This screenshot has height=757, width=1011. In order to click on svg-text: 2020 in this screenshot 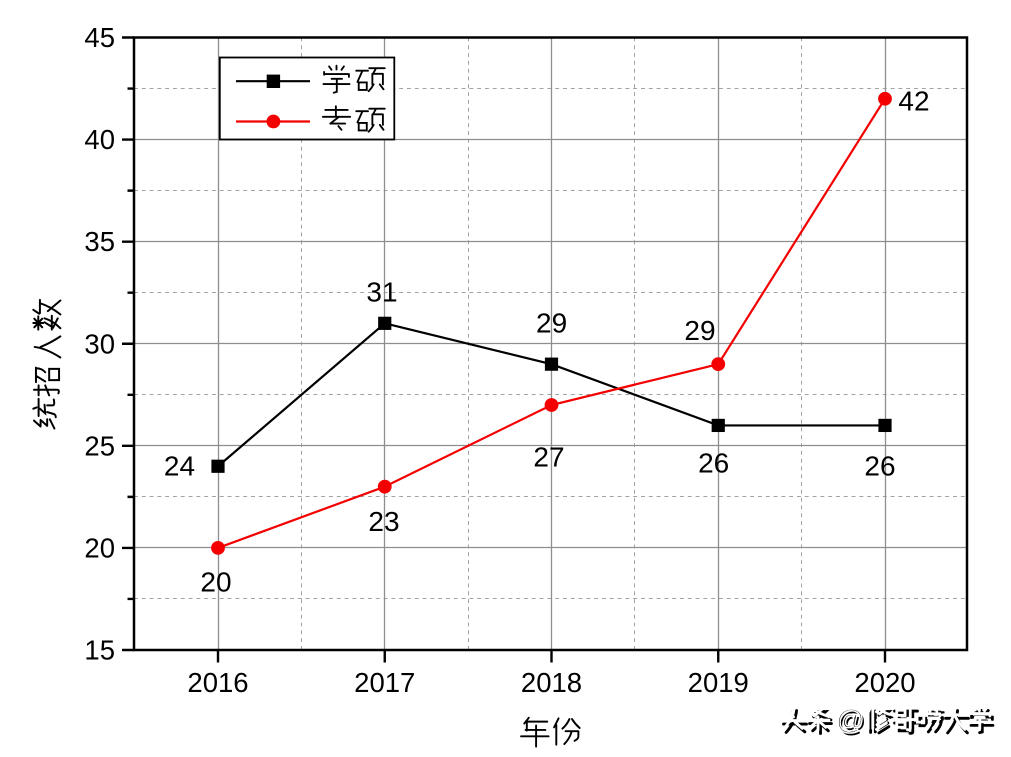, I will do `click(884, 682)`.